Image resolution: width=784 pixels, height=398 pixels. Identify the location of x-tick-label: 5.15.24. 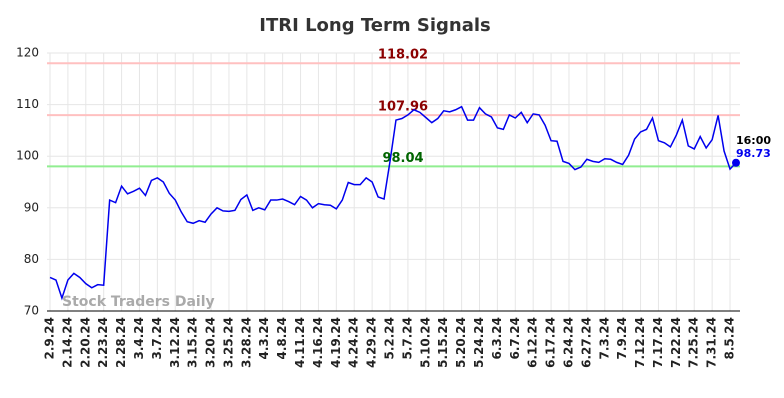
(443, 342).